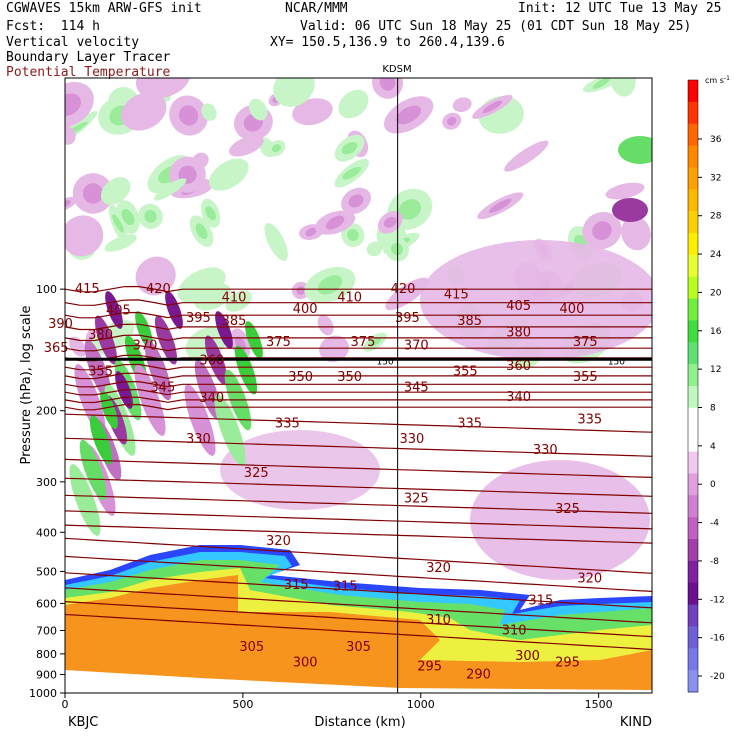  I want to click on colorbar-label: 24, so click(716, 255).